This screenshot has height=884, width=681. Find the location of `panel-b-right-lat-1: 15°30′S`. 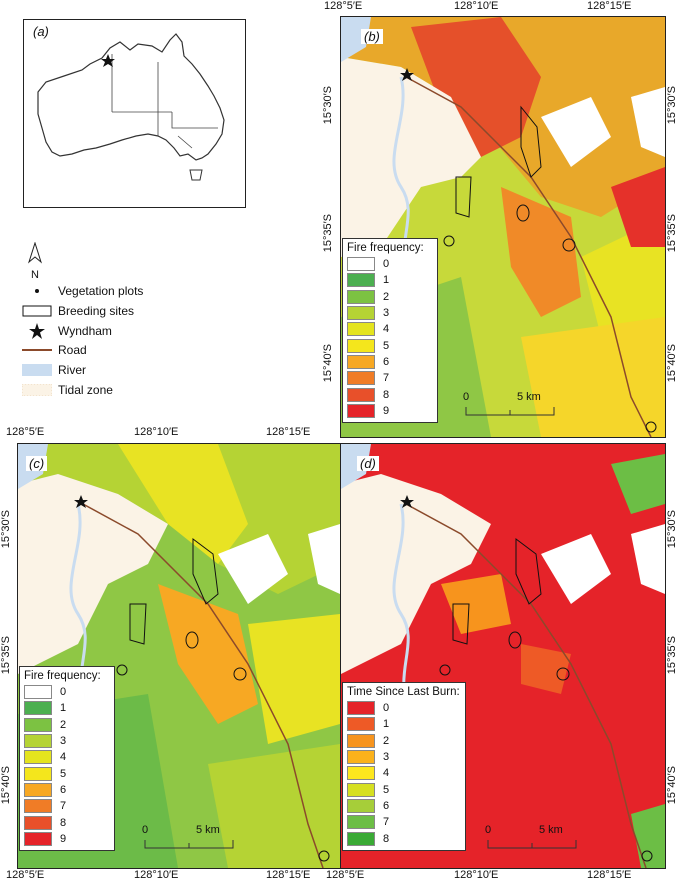

panel-b-right-lat-1: 15°30′S is located at coordinates (672, 105).